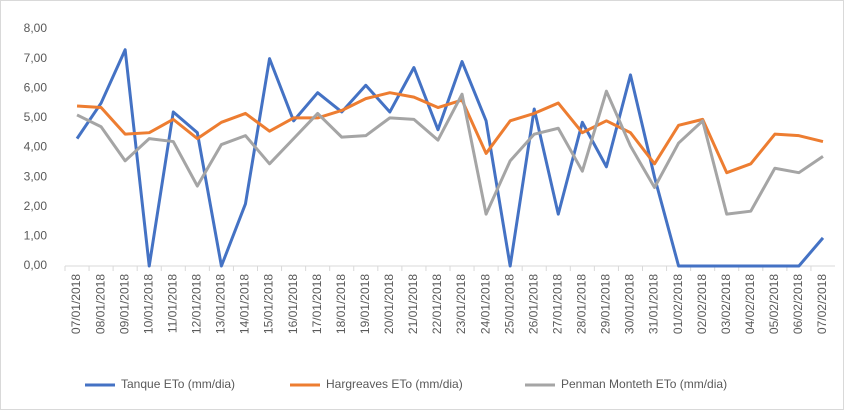  Describe the element at coordinates (221, 304) in the screenshot. I see `x-tick-label: 13/01/2018` at that location.